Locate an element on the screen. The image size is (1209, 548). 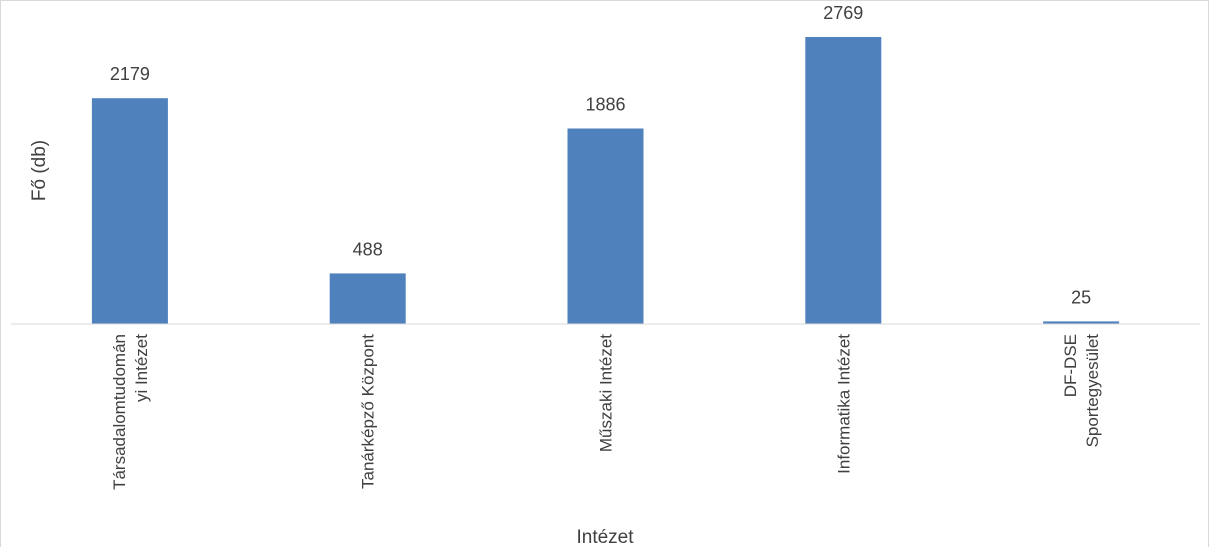
data-label-4: 25 is located at coordinates (1081, 297).